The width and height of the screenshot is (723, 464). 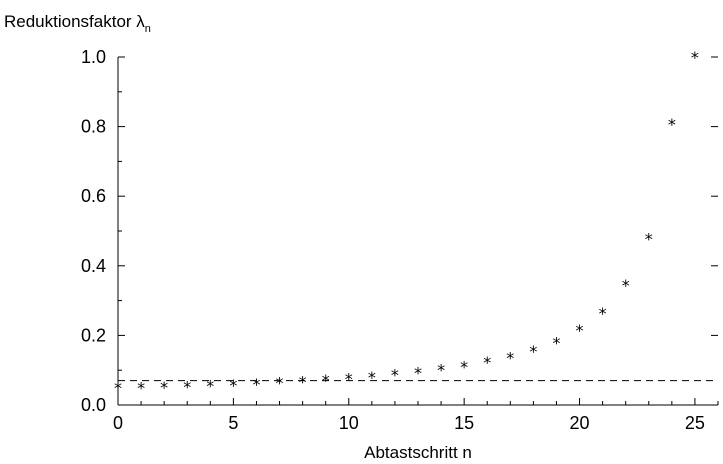 What do you see at coordinates (148, 29) in the screenshot?
I see `y-axis-title-subscript: n` at bounding box center [148, 29].